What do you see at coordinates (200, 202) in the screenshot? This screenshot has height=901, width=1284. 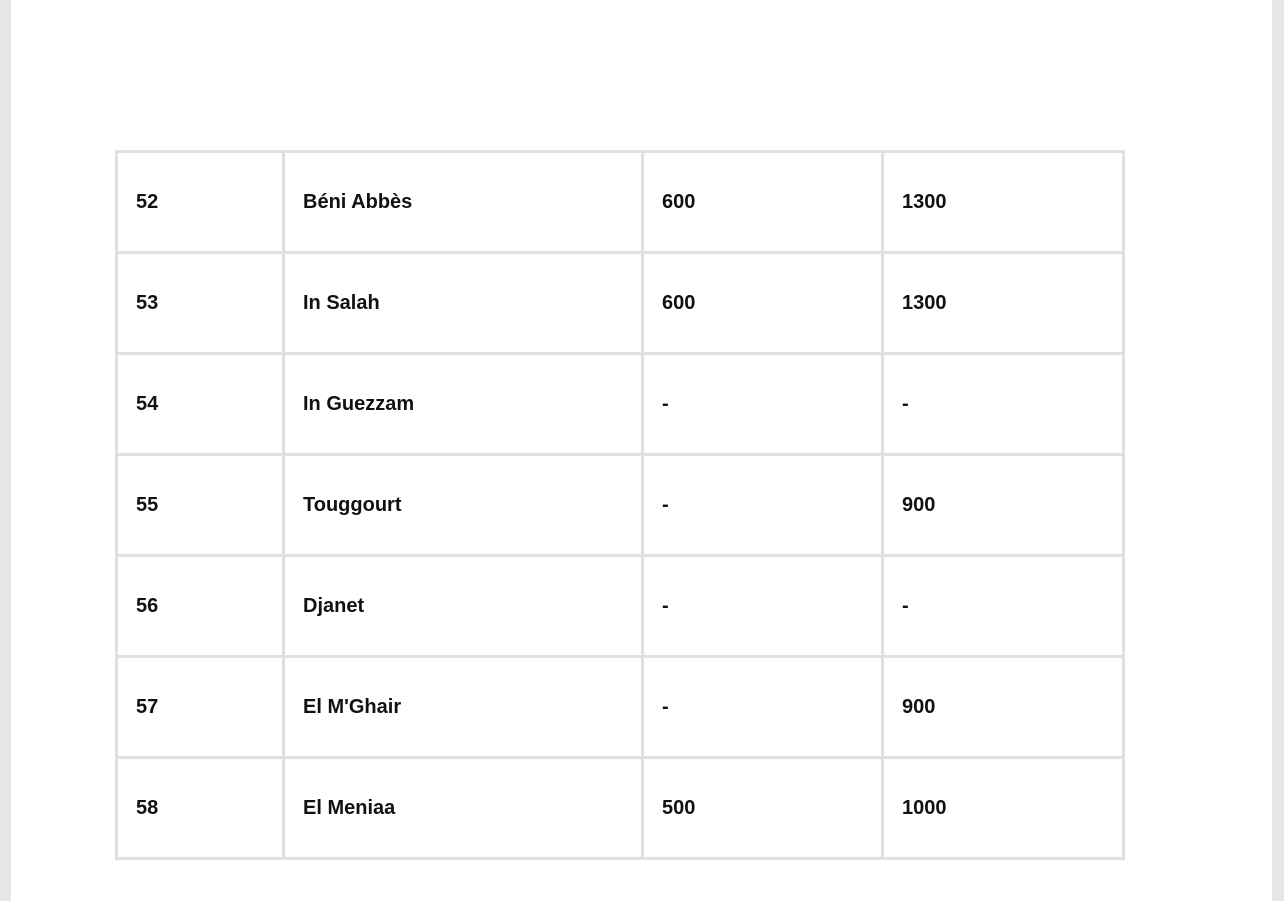 I see `row-number-cell: 52` at bounding box center [200, 202].